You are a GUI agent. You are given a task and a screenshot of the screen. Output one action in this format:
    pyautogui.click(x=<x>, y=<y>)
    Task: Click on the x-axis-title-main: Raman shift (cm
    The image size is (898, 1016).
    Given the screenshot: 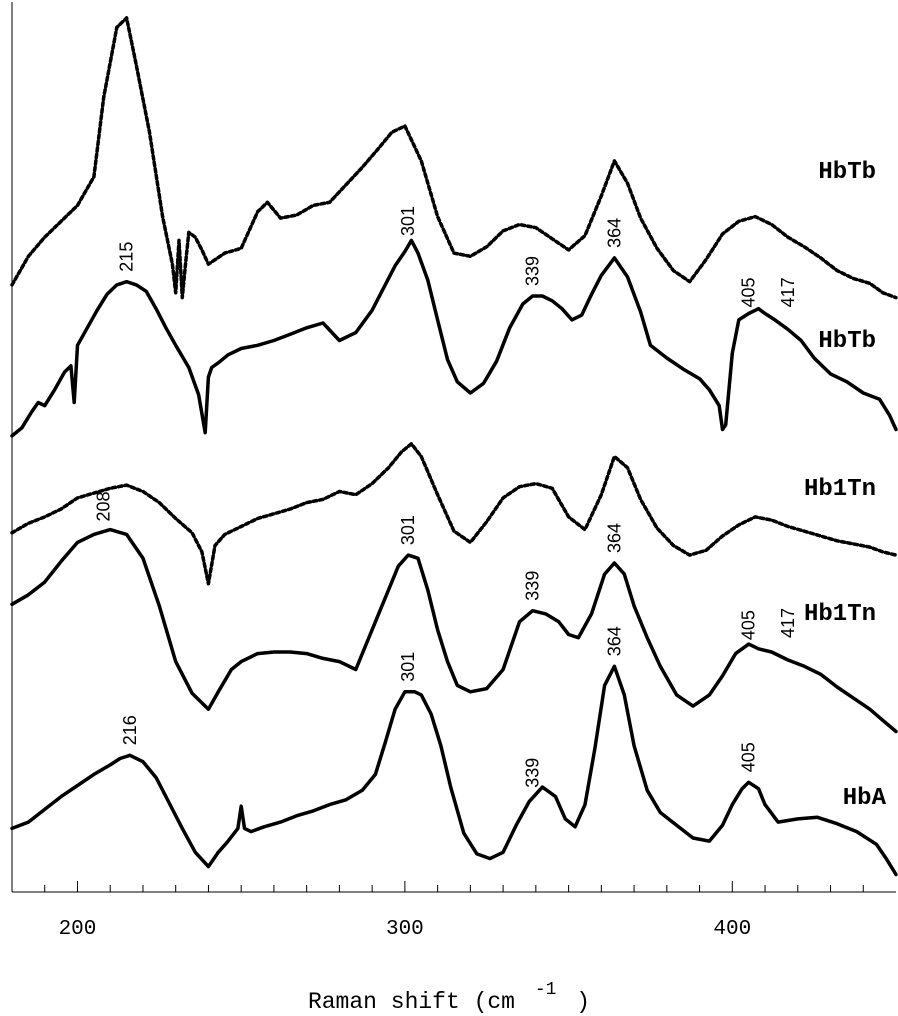 What is the action you would take?
    pyautogui.click(x=411, y=1002)
    